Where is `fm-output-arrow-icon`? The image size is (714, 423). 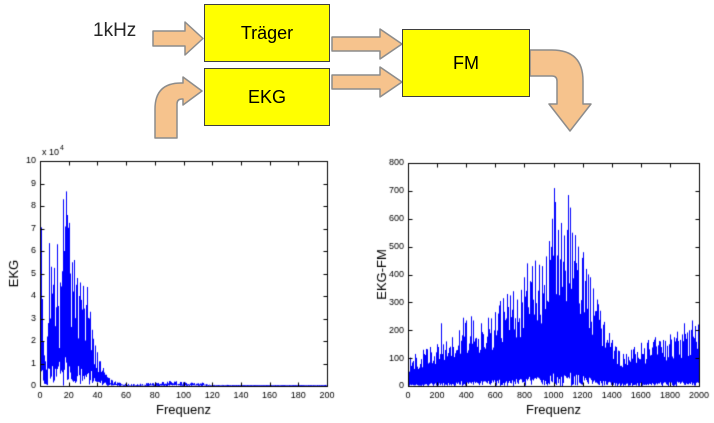
fm-output-arrow-icon is located at coordinates (560, 90).